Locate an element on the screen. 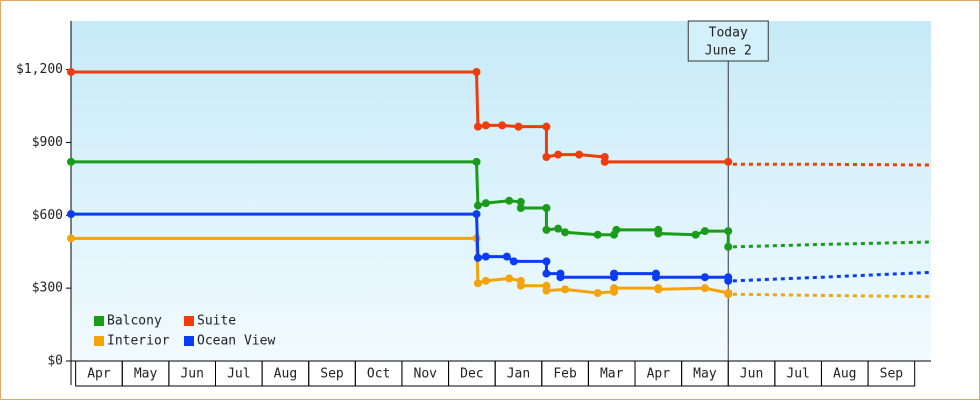 This screenshot has width=980, height=400. x-tick-label: Oct is located at coordinates (378, 374).